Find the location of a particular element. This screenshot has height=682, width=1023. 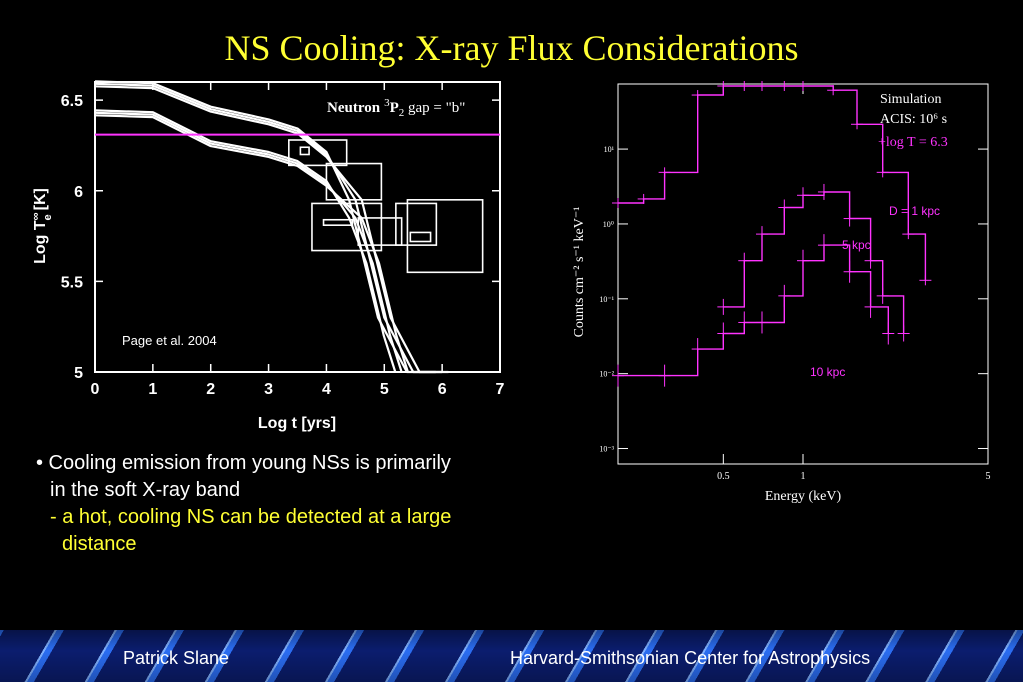

spectrum-xtick-label: 5 is located at coordinates (988, 476).